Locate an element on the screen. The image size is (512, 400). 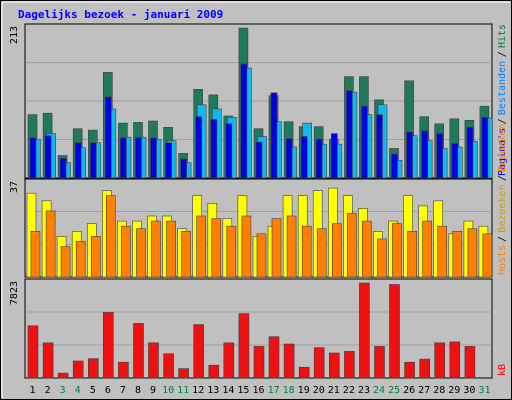
x-tick-label-28: 28 is located at coordinates (439, 390).